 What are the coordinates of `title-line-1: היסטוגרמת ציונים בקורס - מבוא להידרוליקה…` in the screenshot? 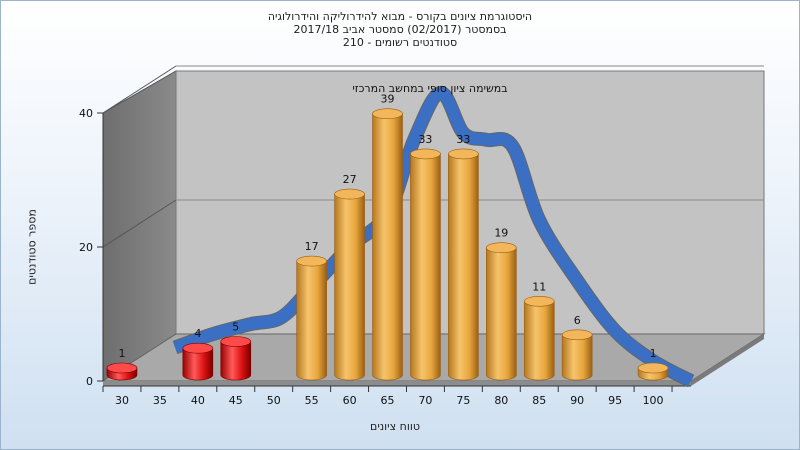 It's located at (400, 16).